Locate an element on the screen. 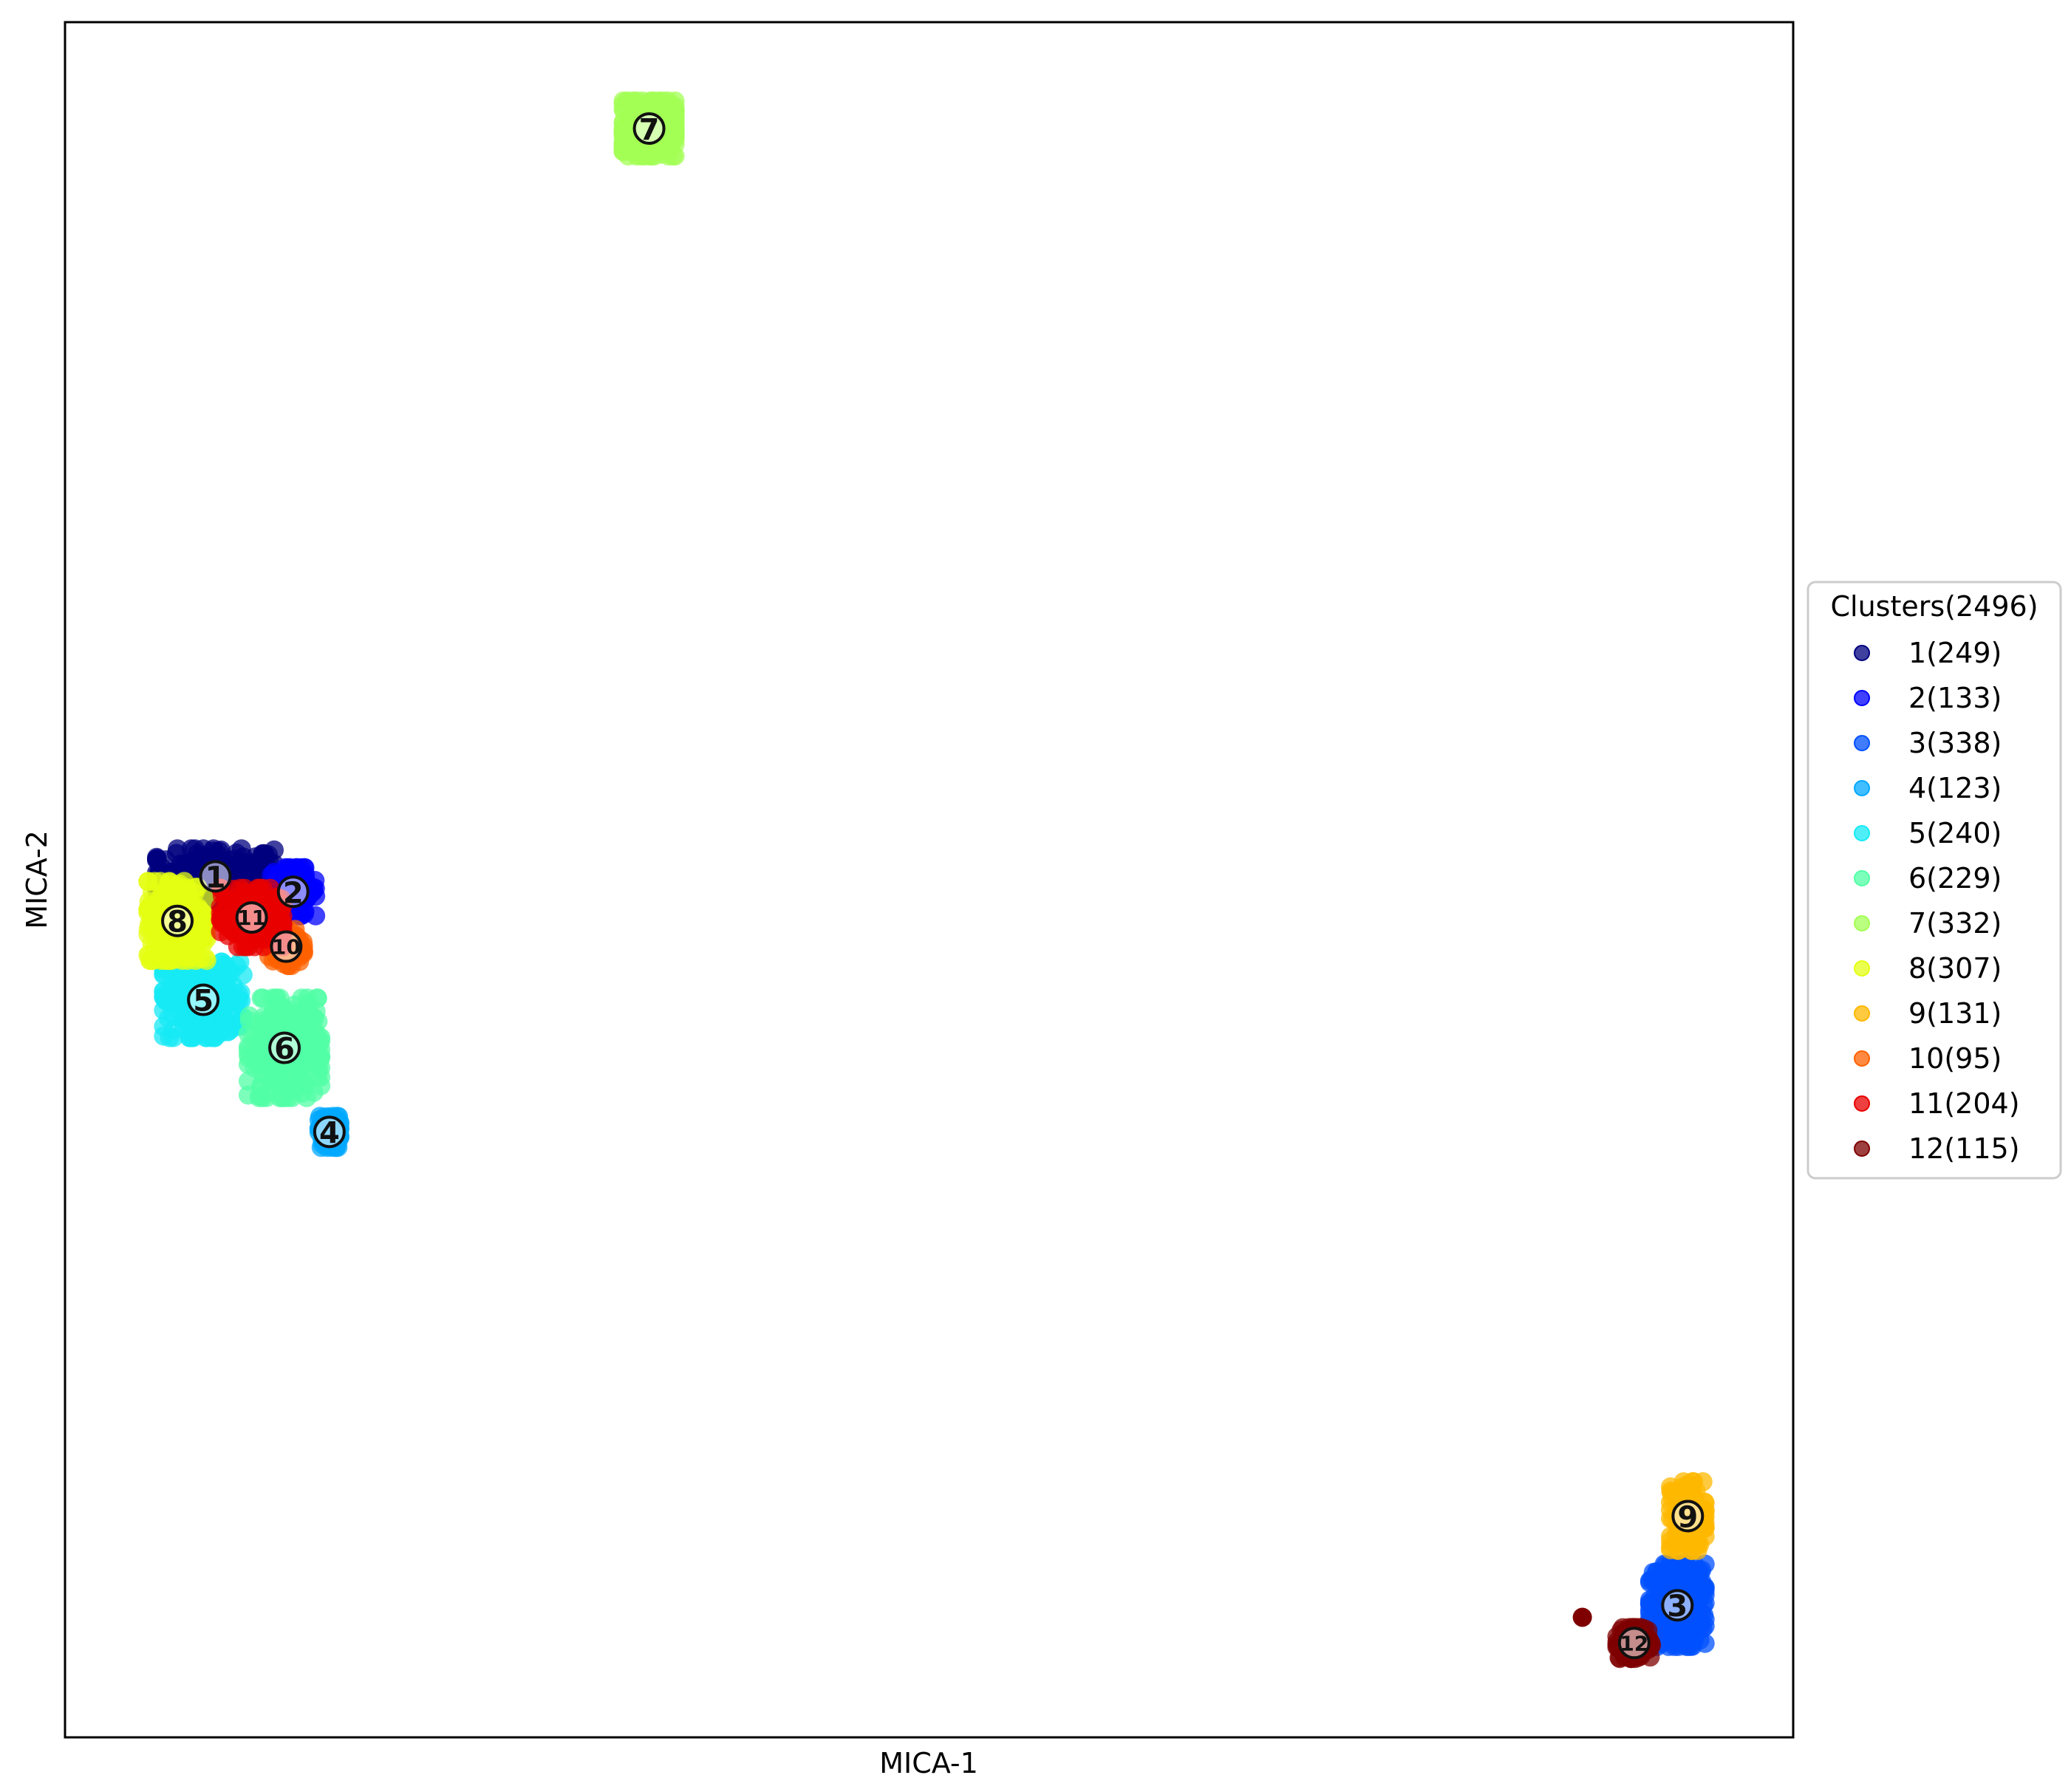 Image resolution: width=2071 pixels, height=1792 pixels. centroid-marker-4: 4 is located at coordinates (329, 1132).